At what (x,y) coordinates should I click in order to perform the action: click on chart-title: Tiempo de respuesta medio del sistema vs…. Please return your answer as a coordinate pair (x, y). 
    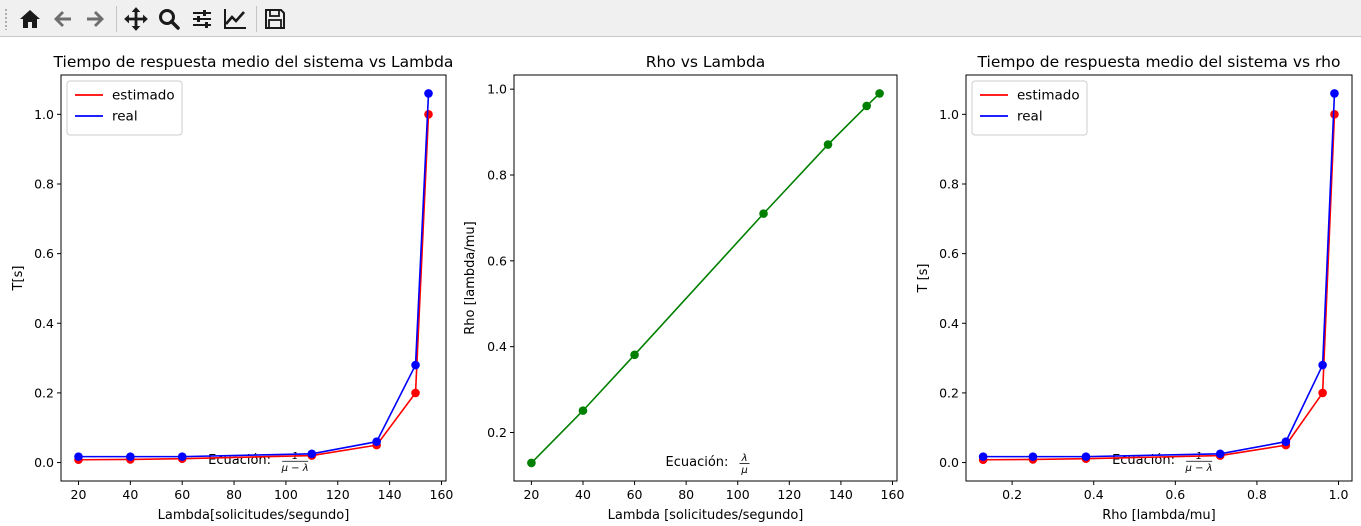
    Looking at the image, I should click on (253, 62).